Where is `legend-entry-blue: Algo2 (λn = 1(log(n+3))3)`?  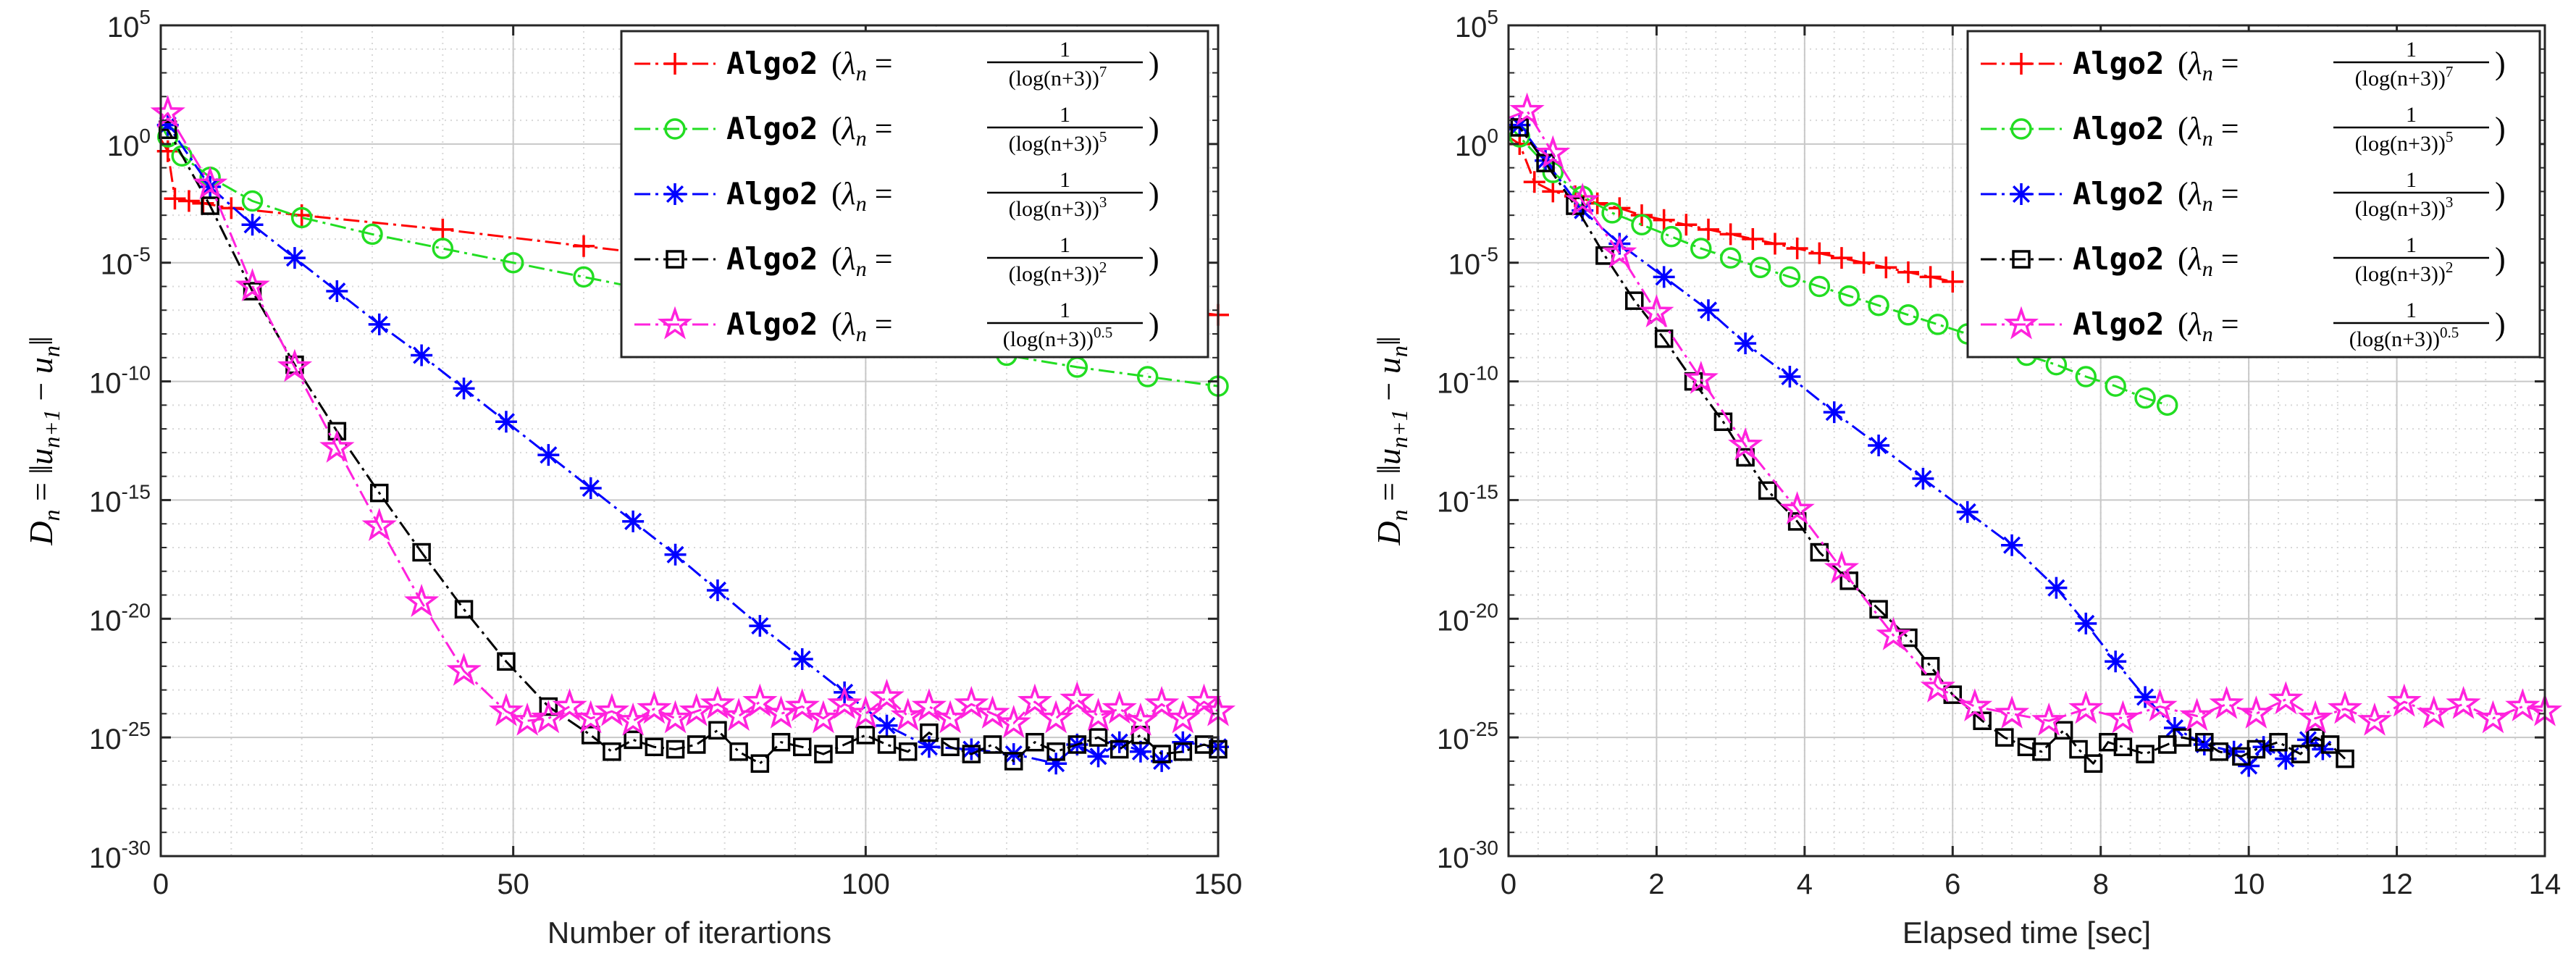 legend-entry-blue: Algo2 (λn = 1(log(n+3))3) is located at coordinates (2243, 194).